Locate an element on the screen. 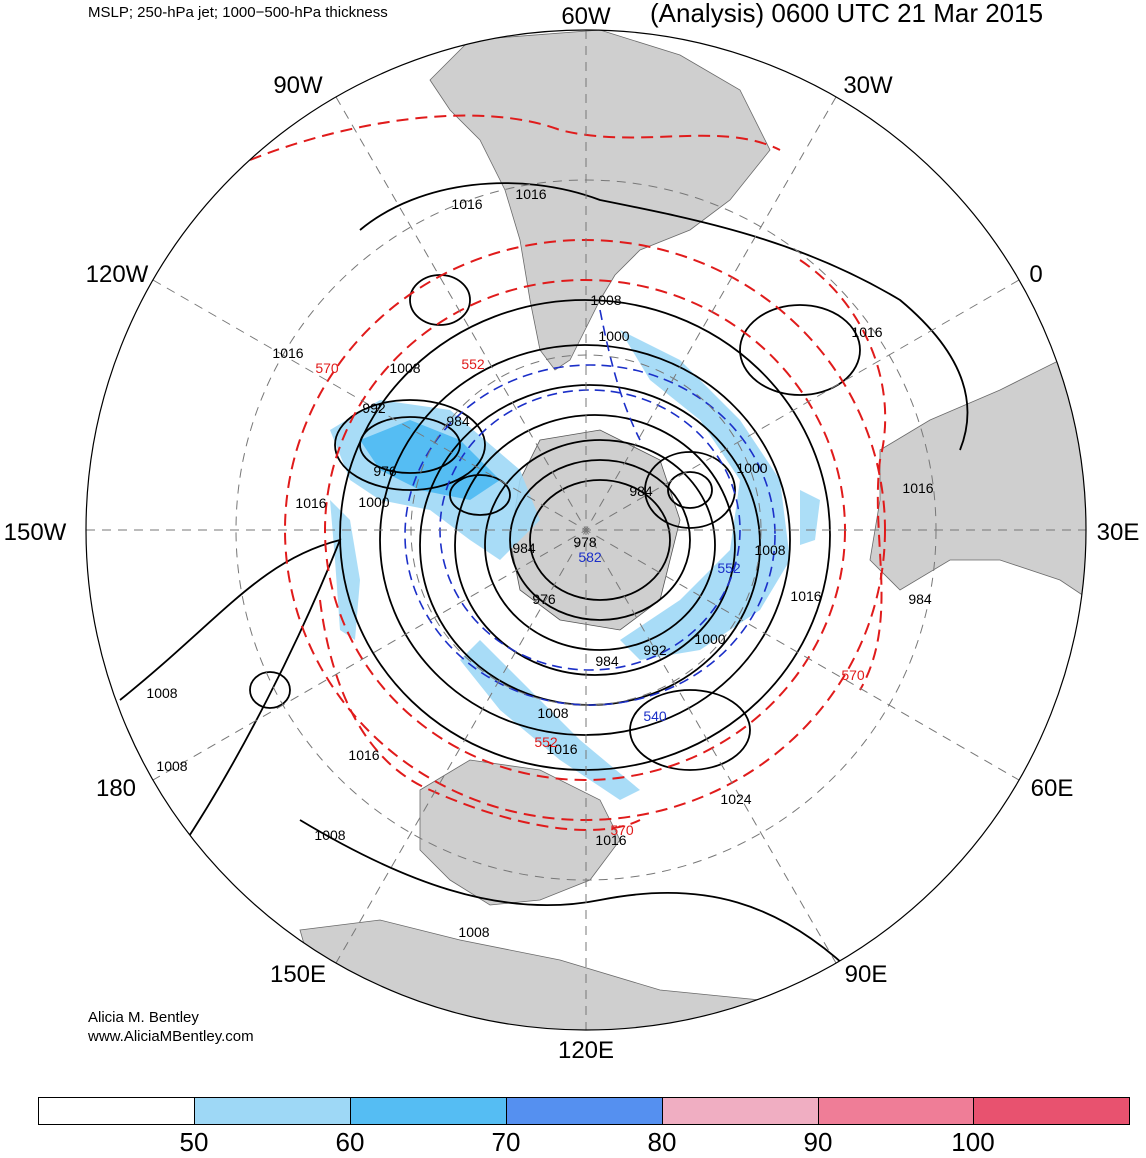 This screenshot has width=1146, height=1158. australia-land is located at coordinates (520, 832).